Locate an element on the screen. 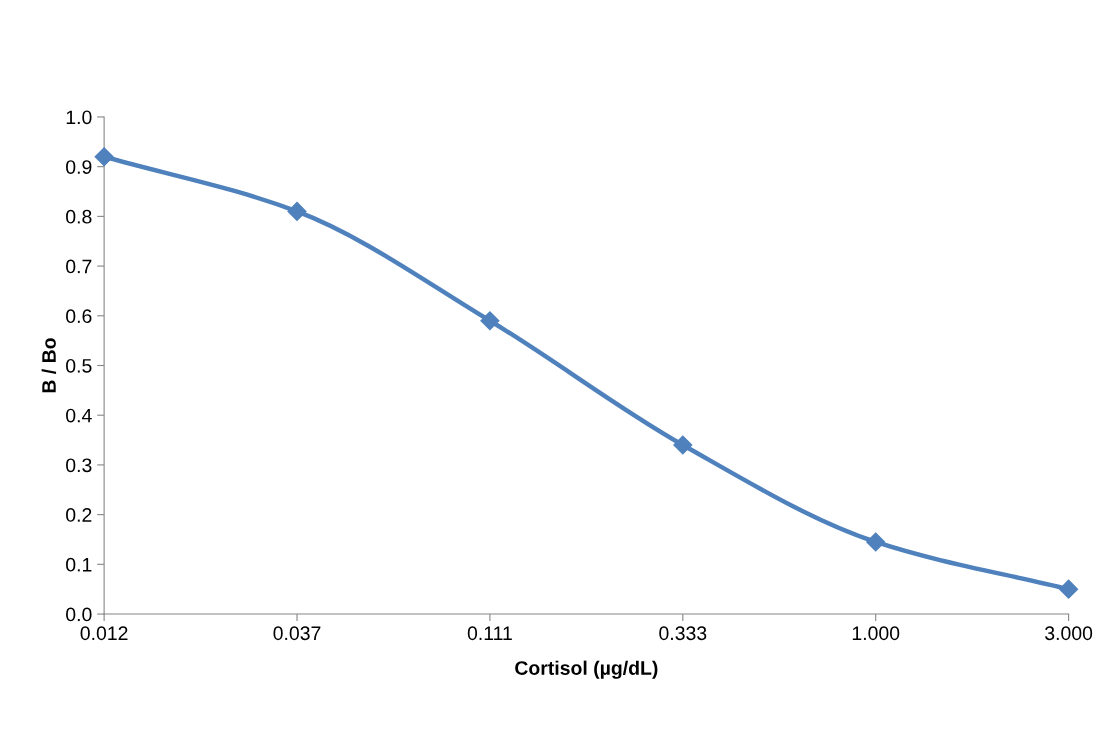 The image size is (1096, 731). y-tick-label: 0.7 is located at coordinates (79, 266).